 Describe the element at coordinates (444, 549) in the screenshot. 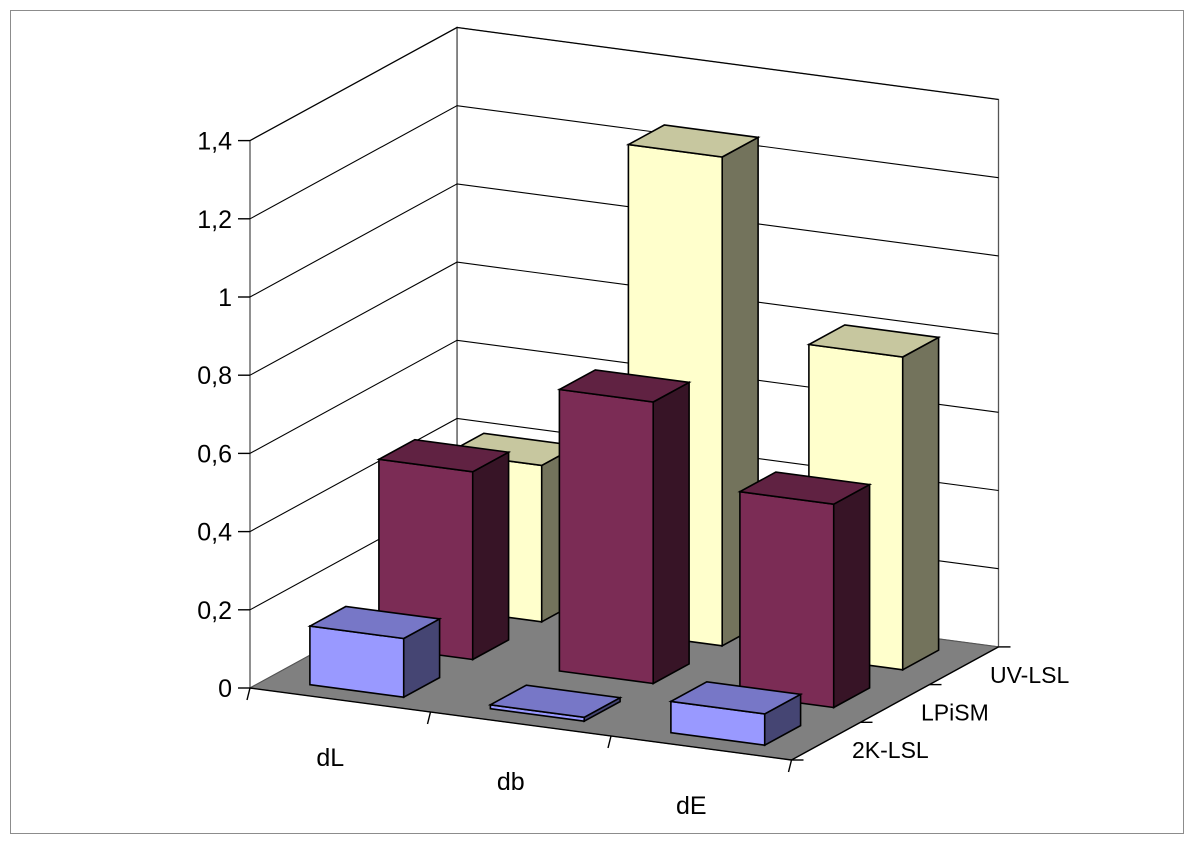

I see `bar-lpism-dl` at that location.